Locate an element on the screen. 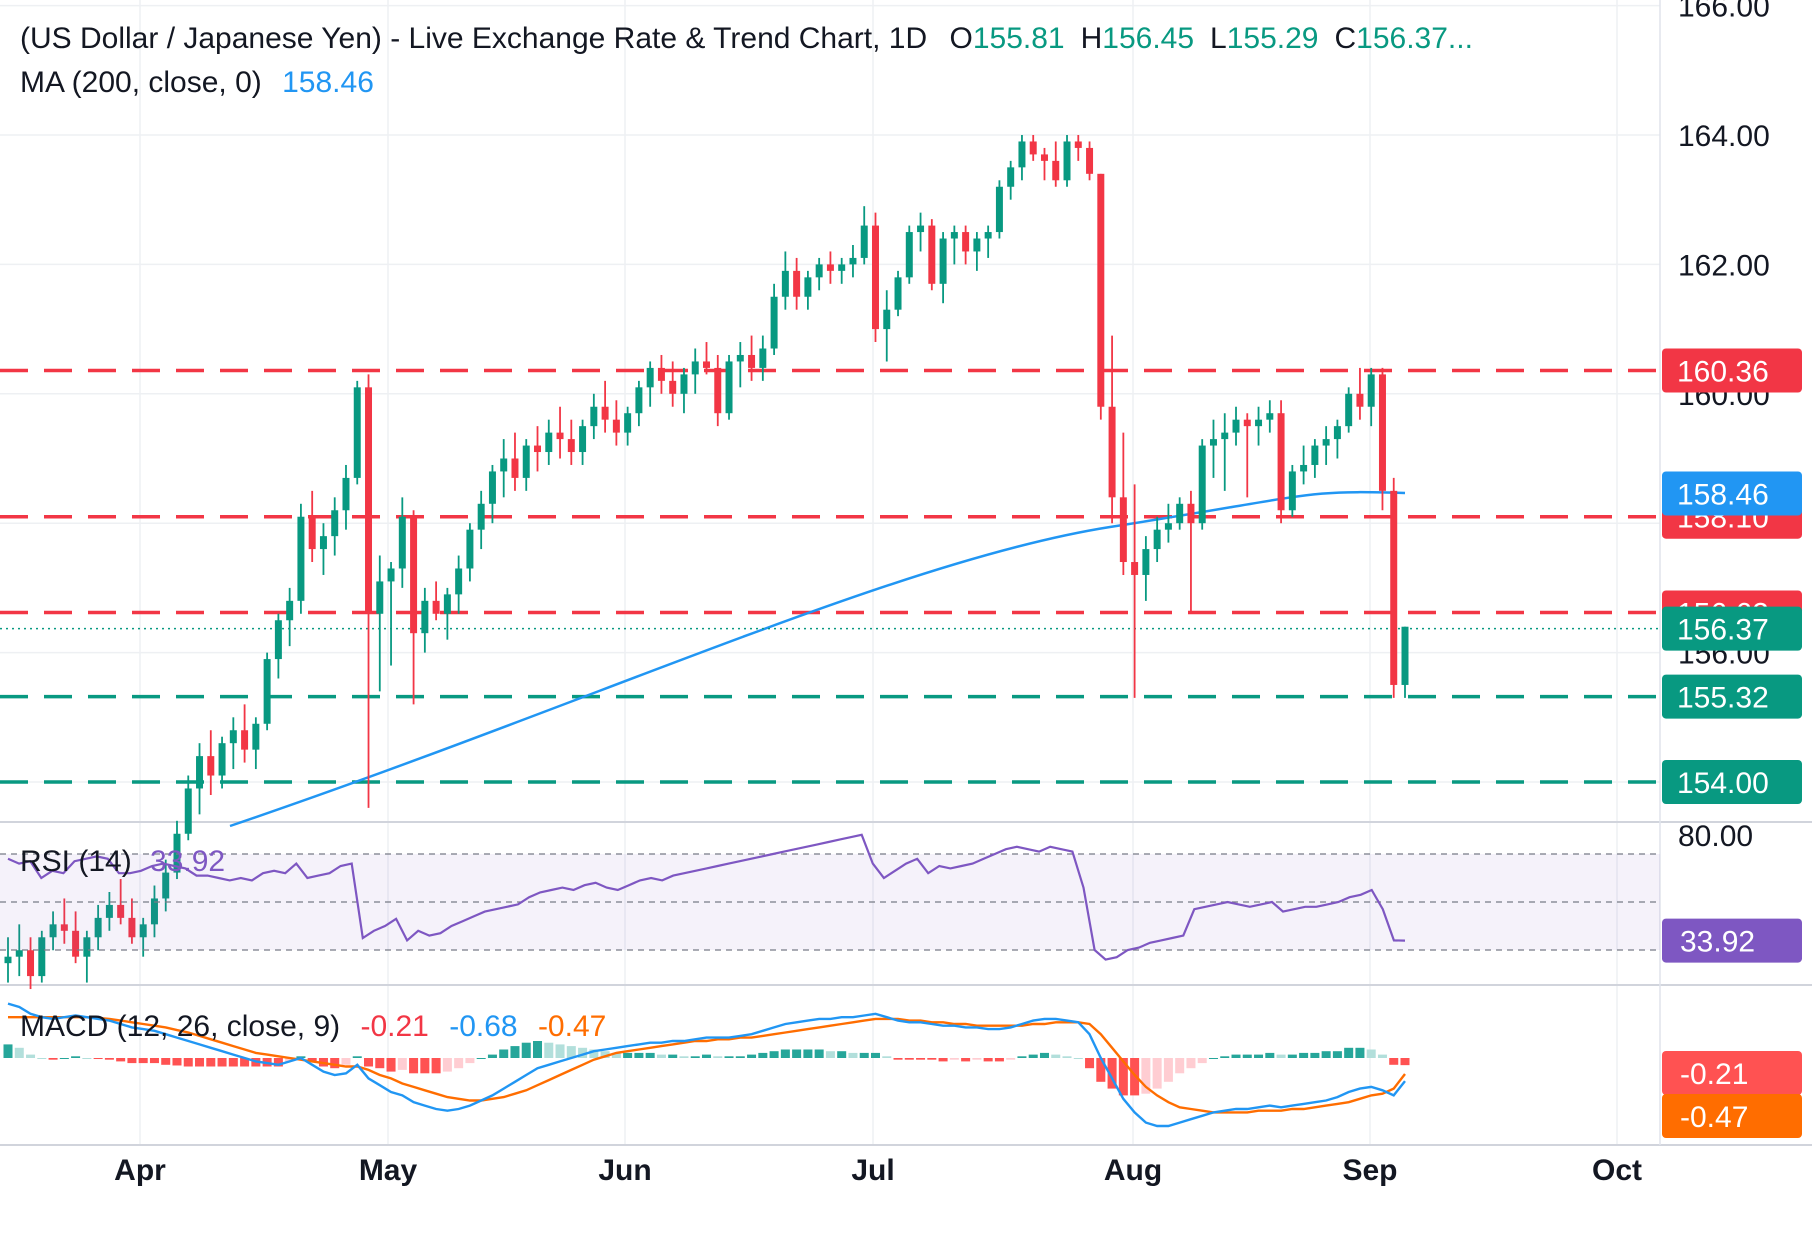 The width and height of the screenshot is (1812, 1236). price-tick-label: 166.00 is located at coordinates (1724, 12).